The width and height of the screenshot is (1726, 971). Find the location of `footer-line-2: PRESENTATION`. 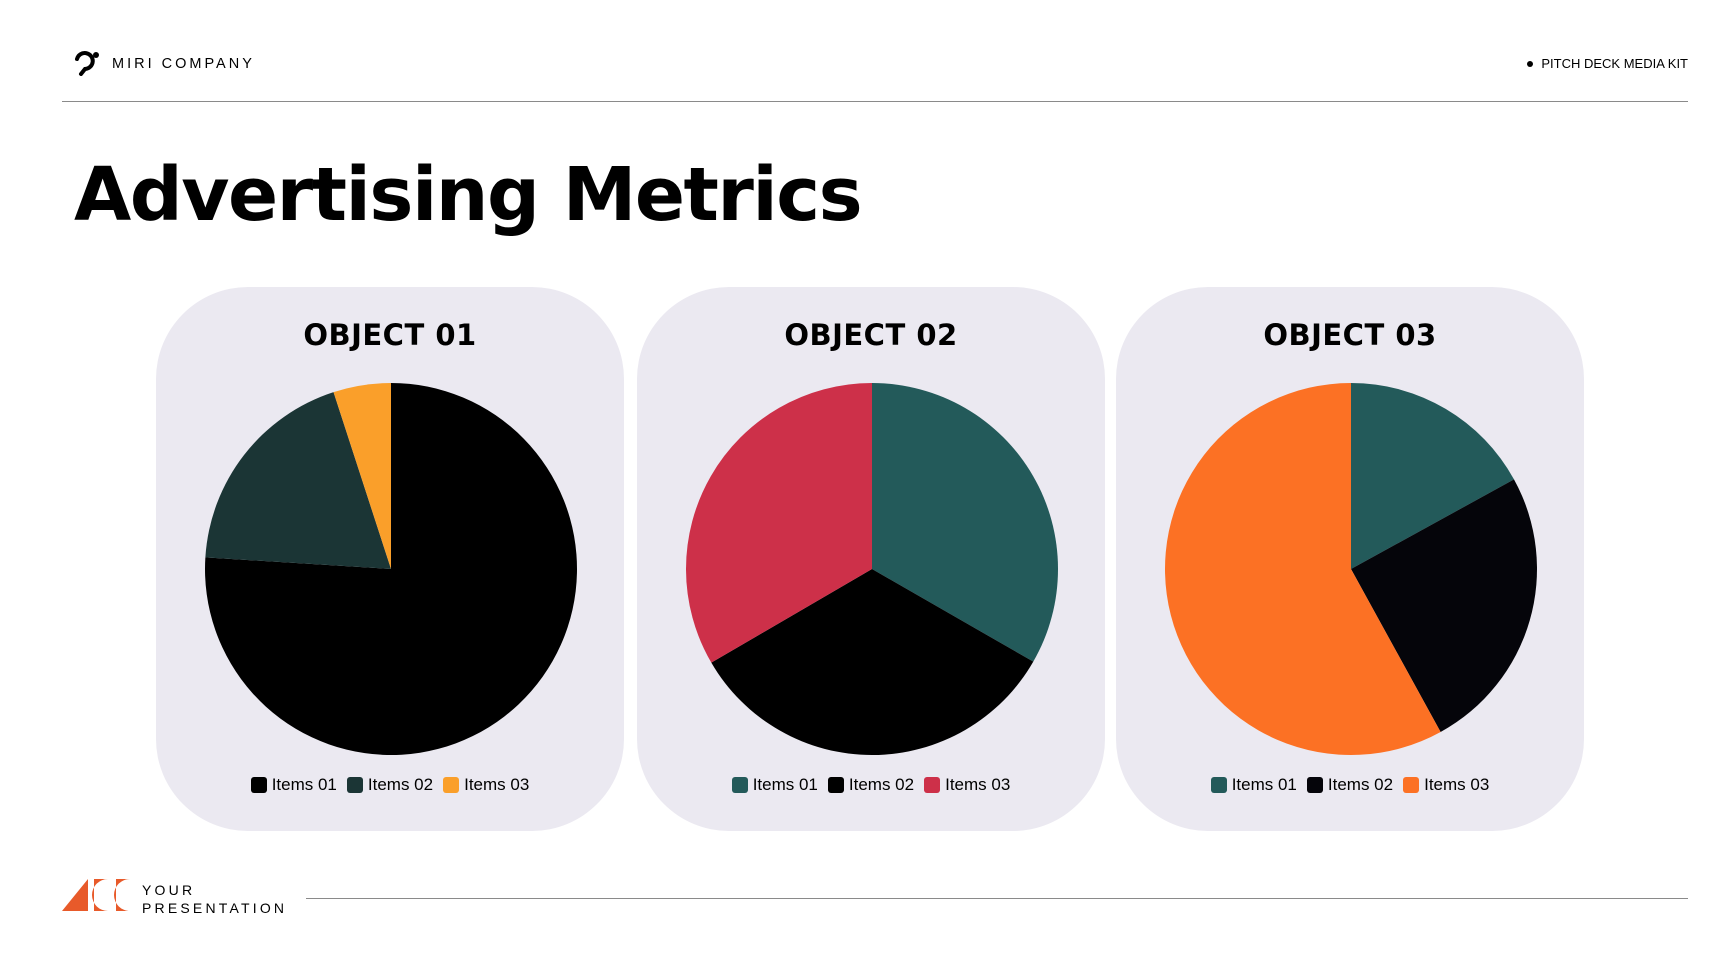

footer-line-2: PRESENTATION is located at coordinates (215, 908).